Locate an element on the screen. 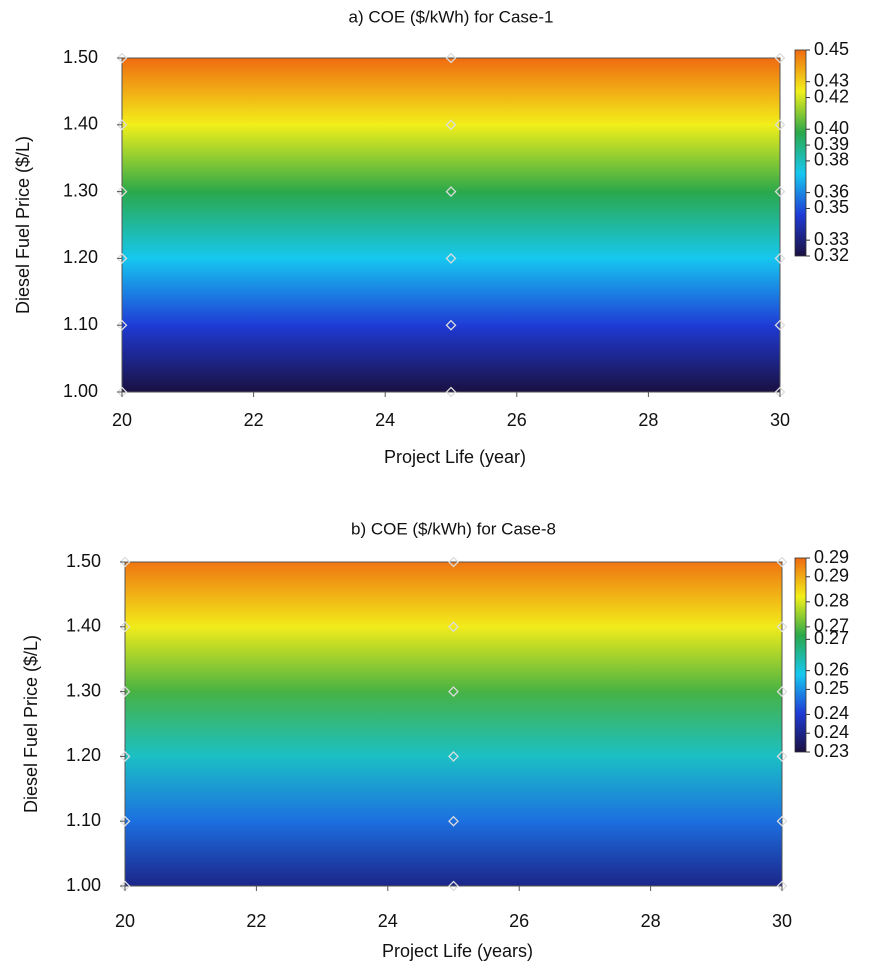 The image size is (872, 971). chart-title: a) COE ($/kWh) for Case-1 is located at coordinates (451, 16).